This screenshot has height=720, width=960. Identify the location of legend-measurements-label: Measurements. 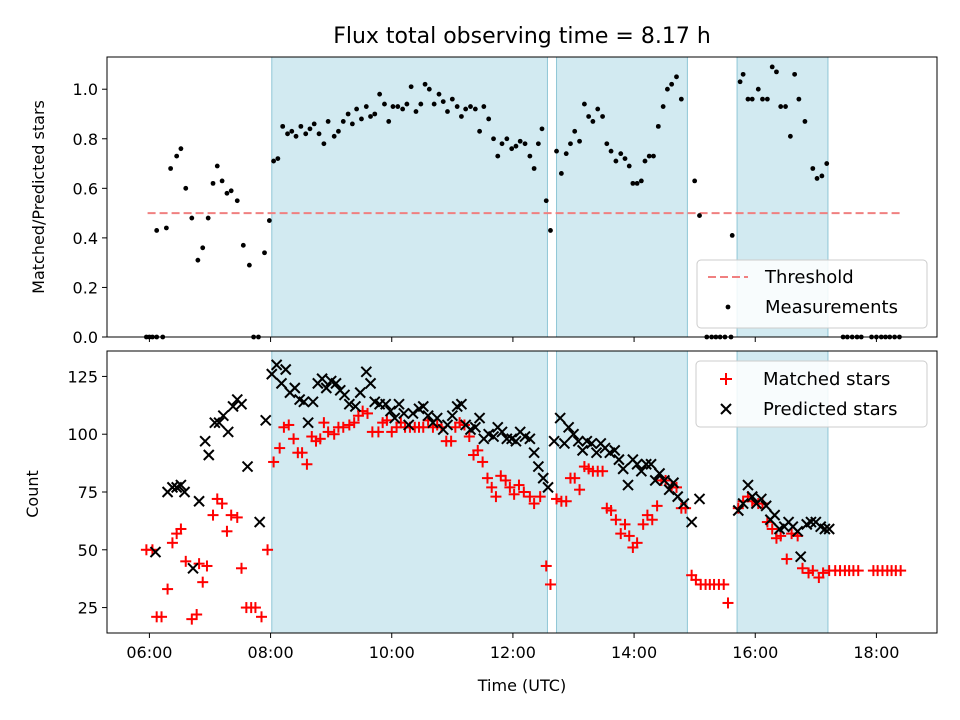
(831, 307).